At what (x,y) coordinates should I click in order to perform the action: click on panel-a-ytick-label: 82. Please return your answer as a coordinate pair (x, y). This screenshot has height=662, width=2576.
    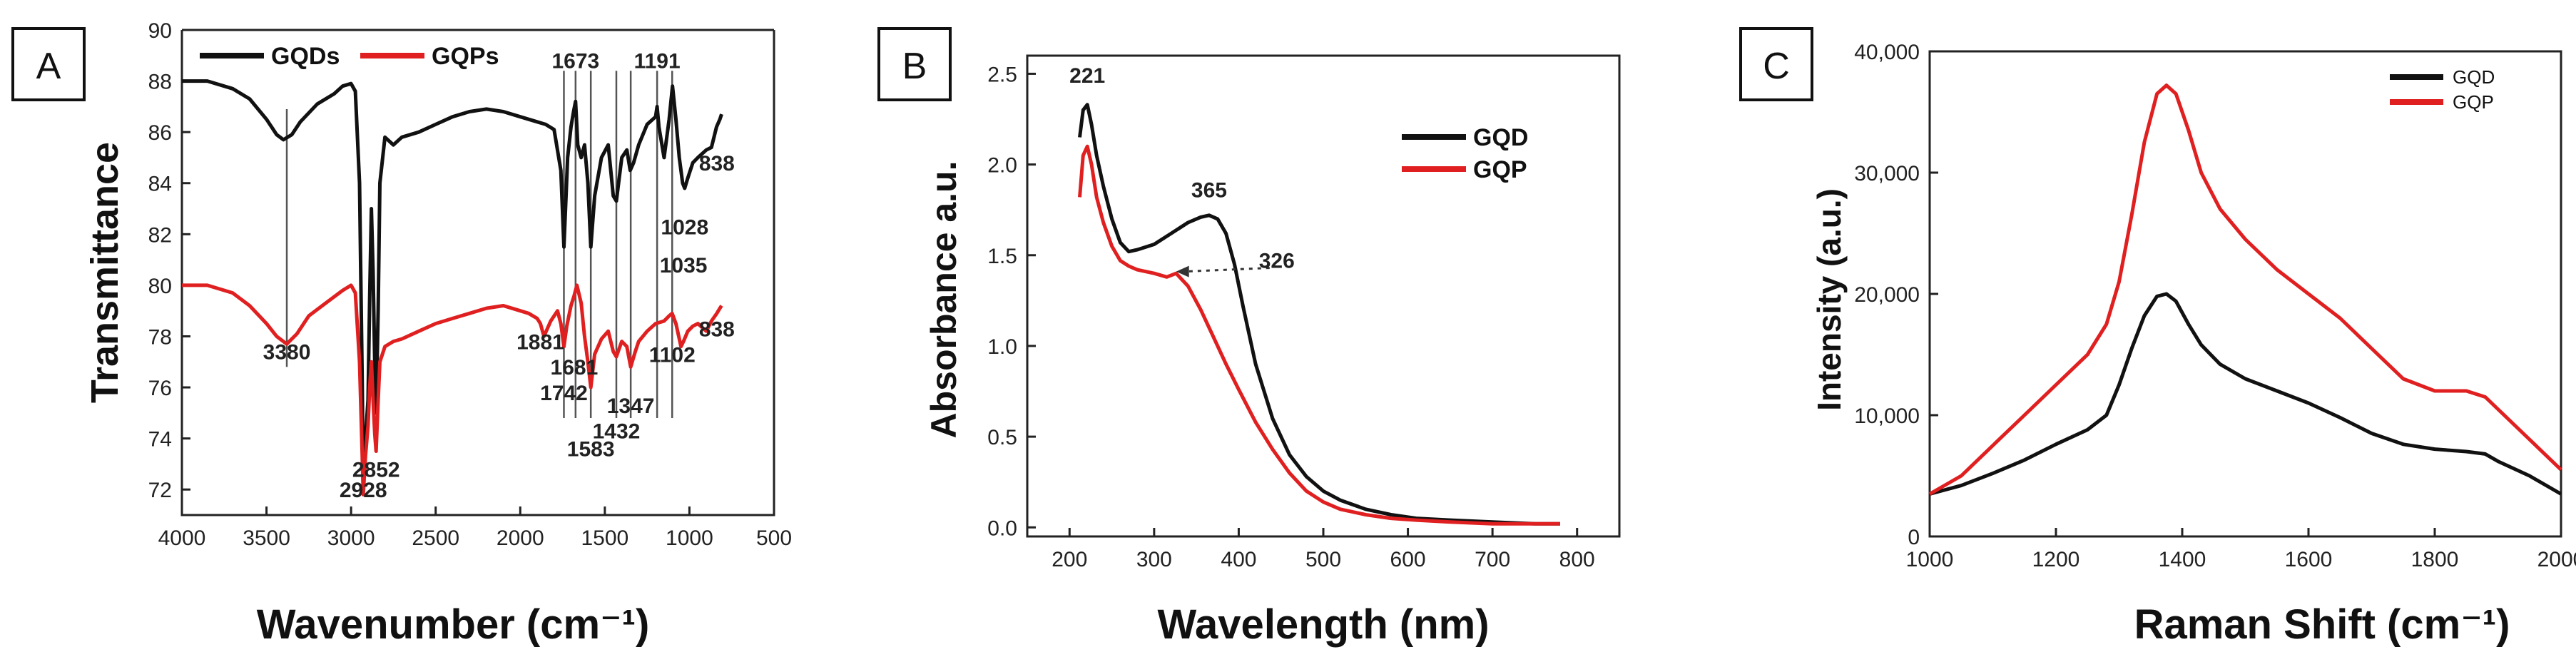
    Looking at the image, I should click on (160, 235).